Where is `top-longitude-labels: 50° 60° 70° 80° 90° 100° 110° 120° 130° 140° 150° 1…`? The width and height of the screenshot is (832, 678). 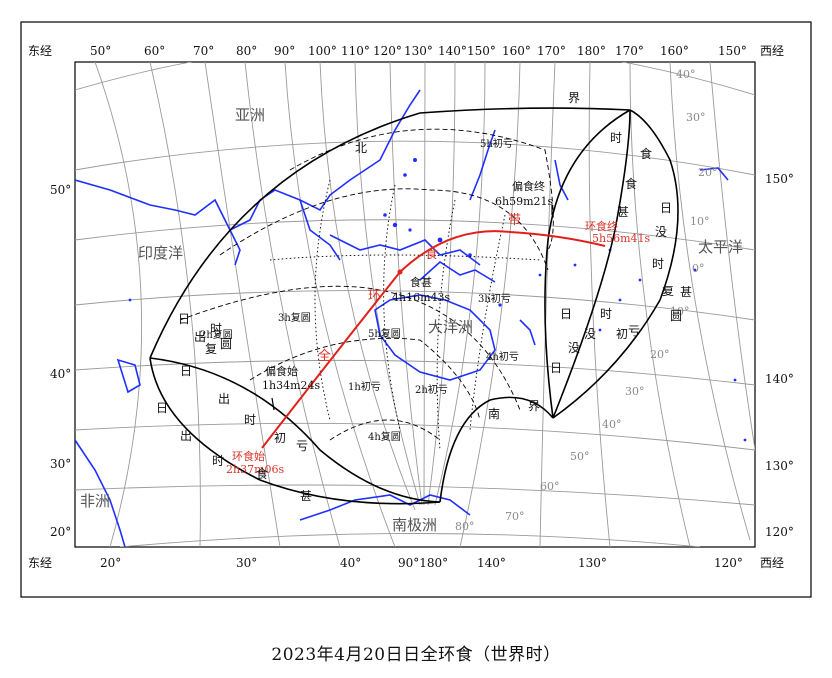 top-longitude-labels: 50° 60° 70° 80° 90° 100° 110° 120° 130° 140° 150° 1… is located at coordinates (418, 51).